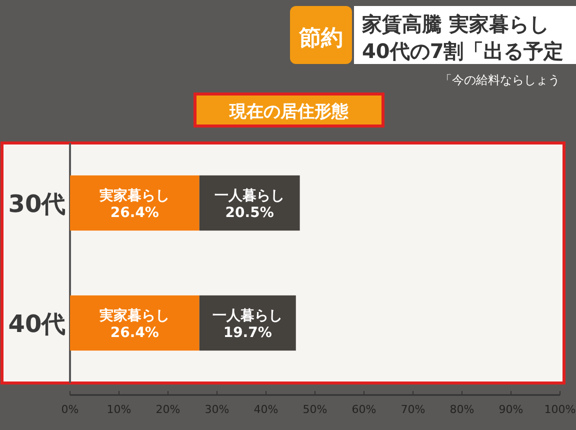  I want to click on text: 40代の7割「出る予定, so click(463, 51).